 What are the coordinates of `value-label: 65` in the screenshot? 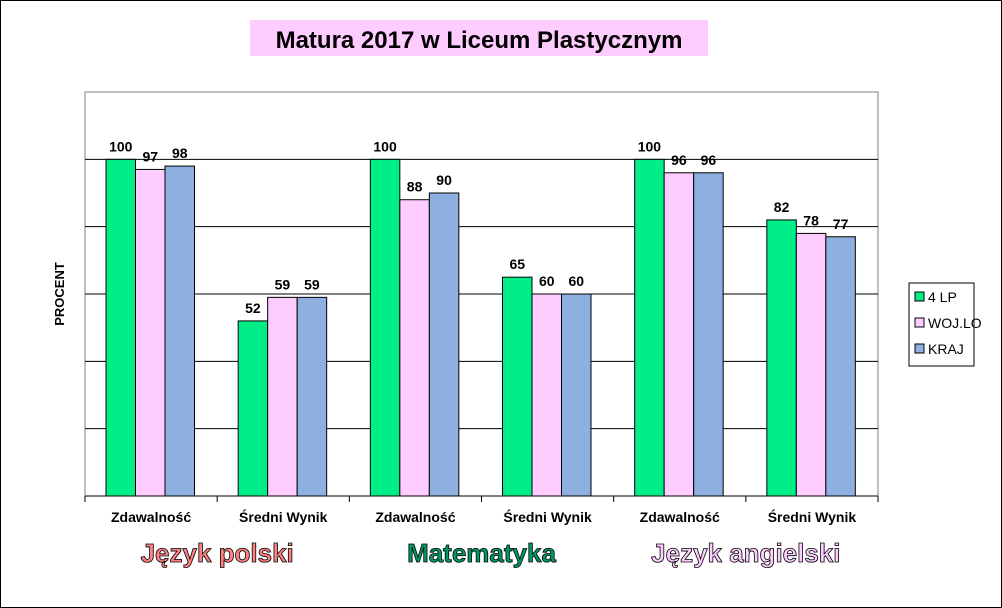 It's located at (517, 264).